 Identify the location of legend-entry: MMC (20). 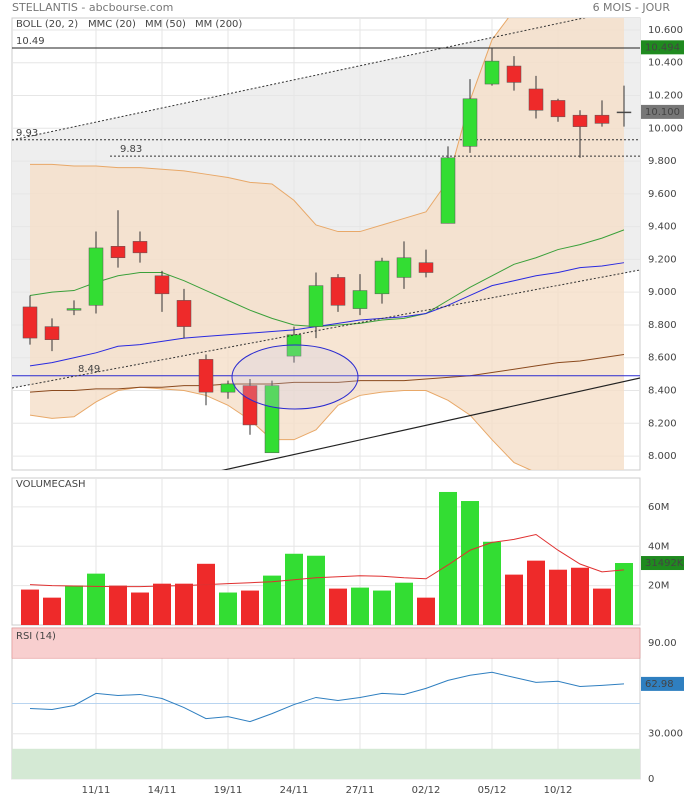
(112, 24).